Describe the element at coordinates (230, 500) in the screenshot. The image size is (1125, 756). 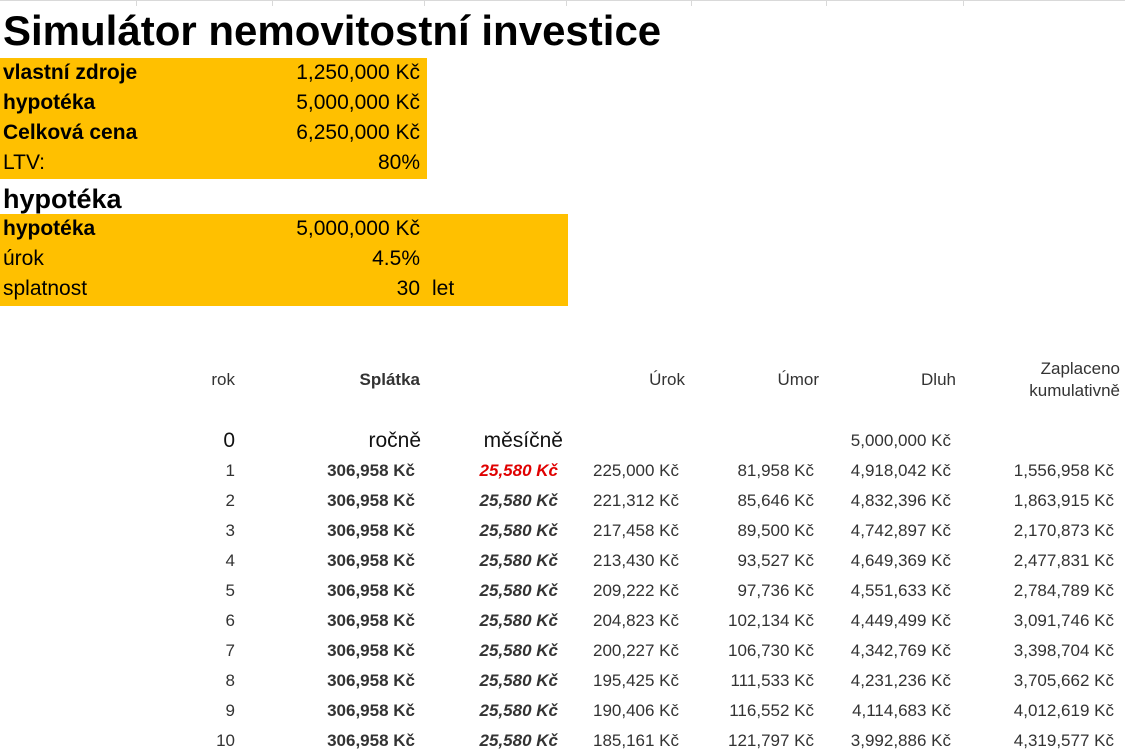
I see `cell-rok: 2` at that location.